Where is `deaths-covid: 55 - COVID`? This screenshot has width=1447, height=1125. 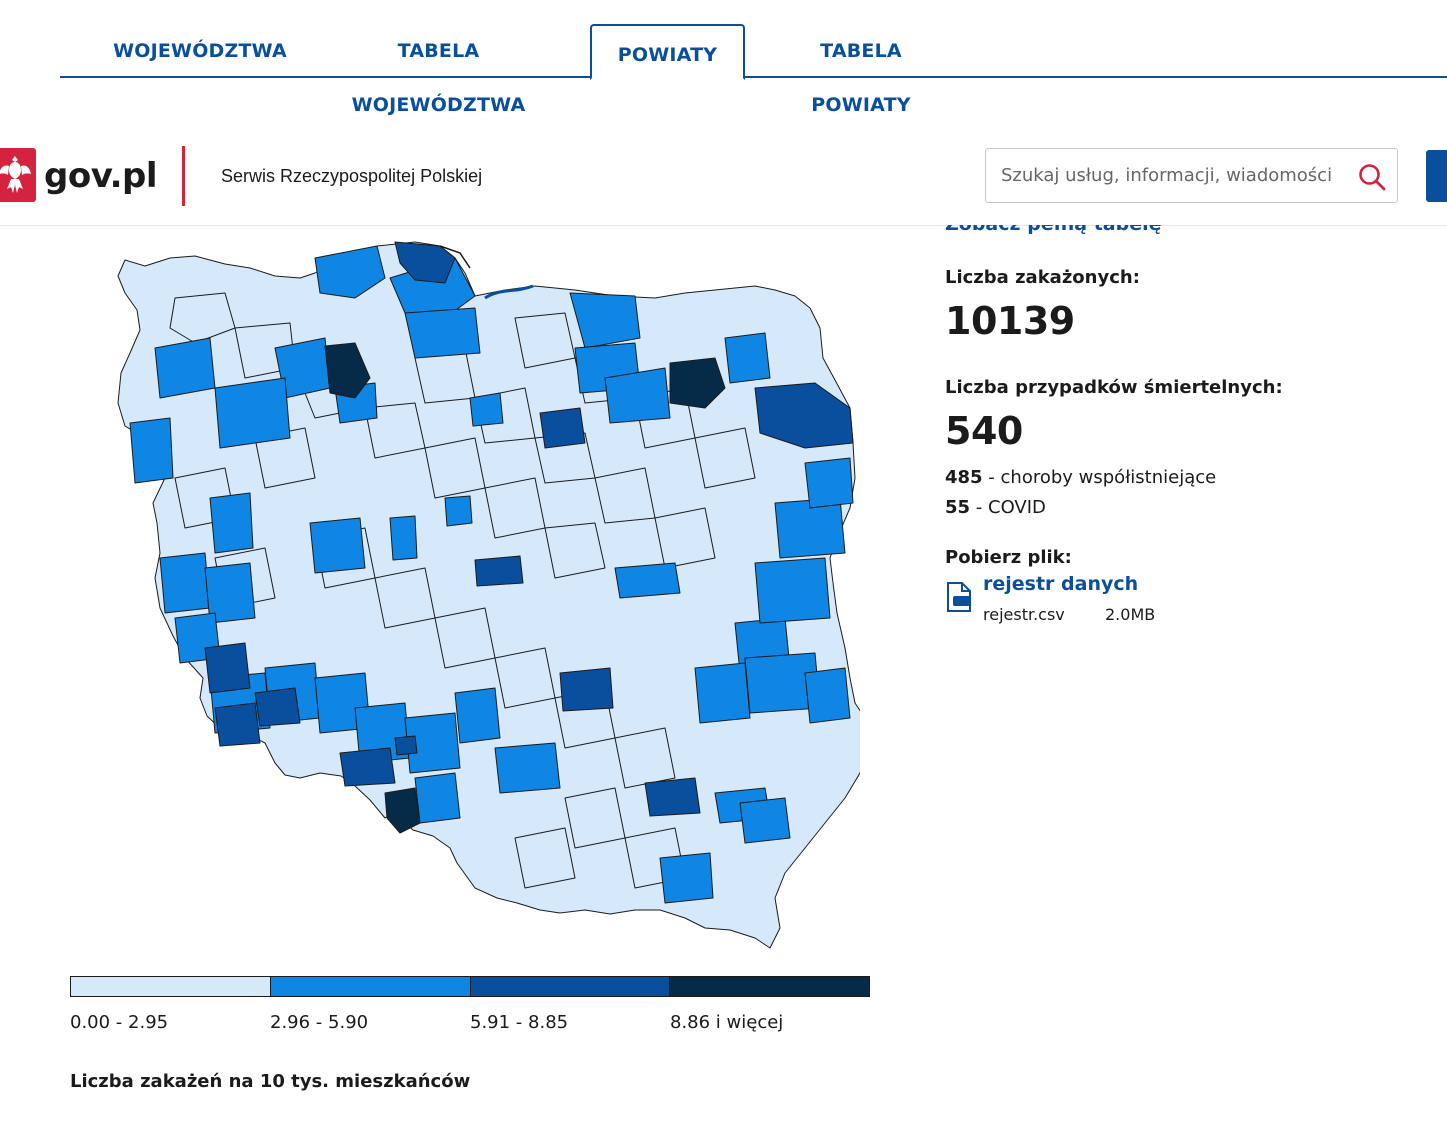 deaths-covid: 55 - COVID is located at coordinates (995, 507).